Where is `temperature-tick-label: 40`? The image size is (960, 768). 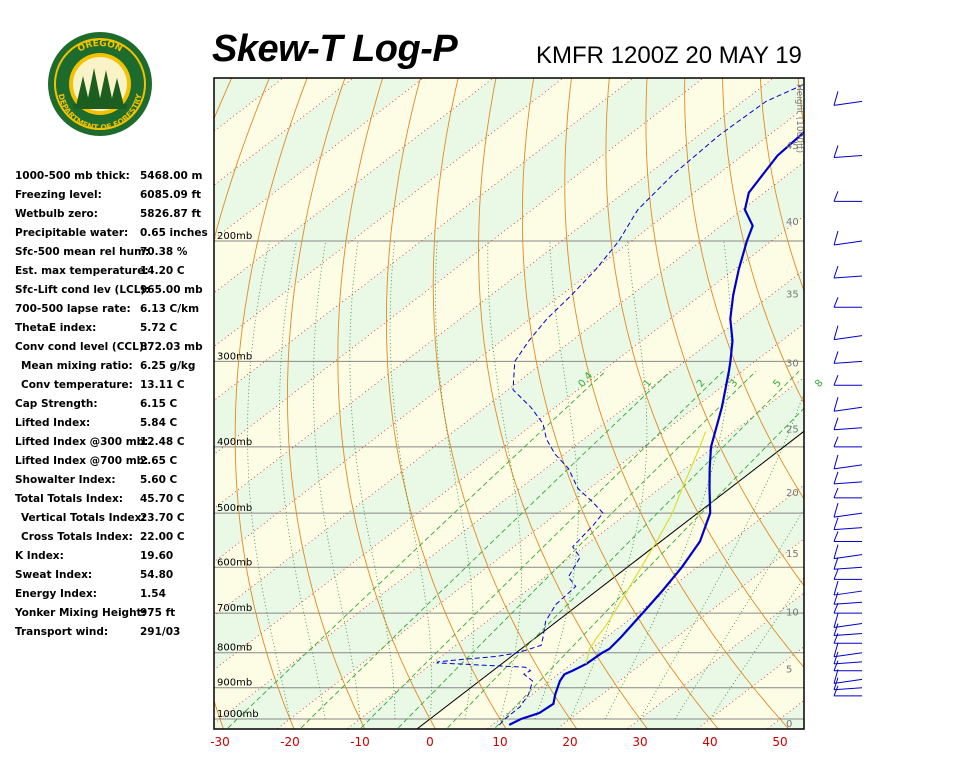 temperature-tick-label: 40 is located at coordinates (709, 742).